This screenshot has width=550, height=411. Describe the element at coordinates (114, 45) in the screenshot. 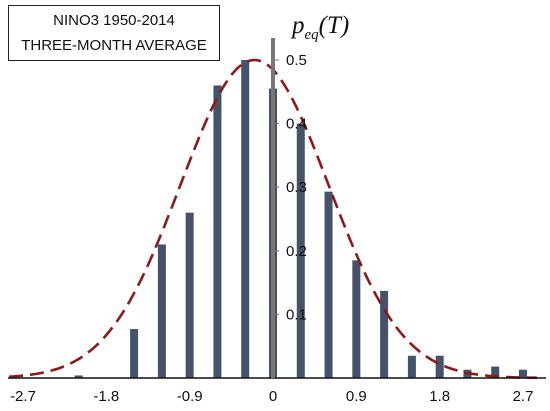

I see `chart-title-line-2: THREE-MONTH AVERAGE` at that location.